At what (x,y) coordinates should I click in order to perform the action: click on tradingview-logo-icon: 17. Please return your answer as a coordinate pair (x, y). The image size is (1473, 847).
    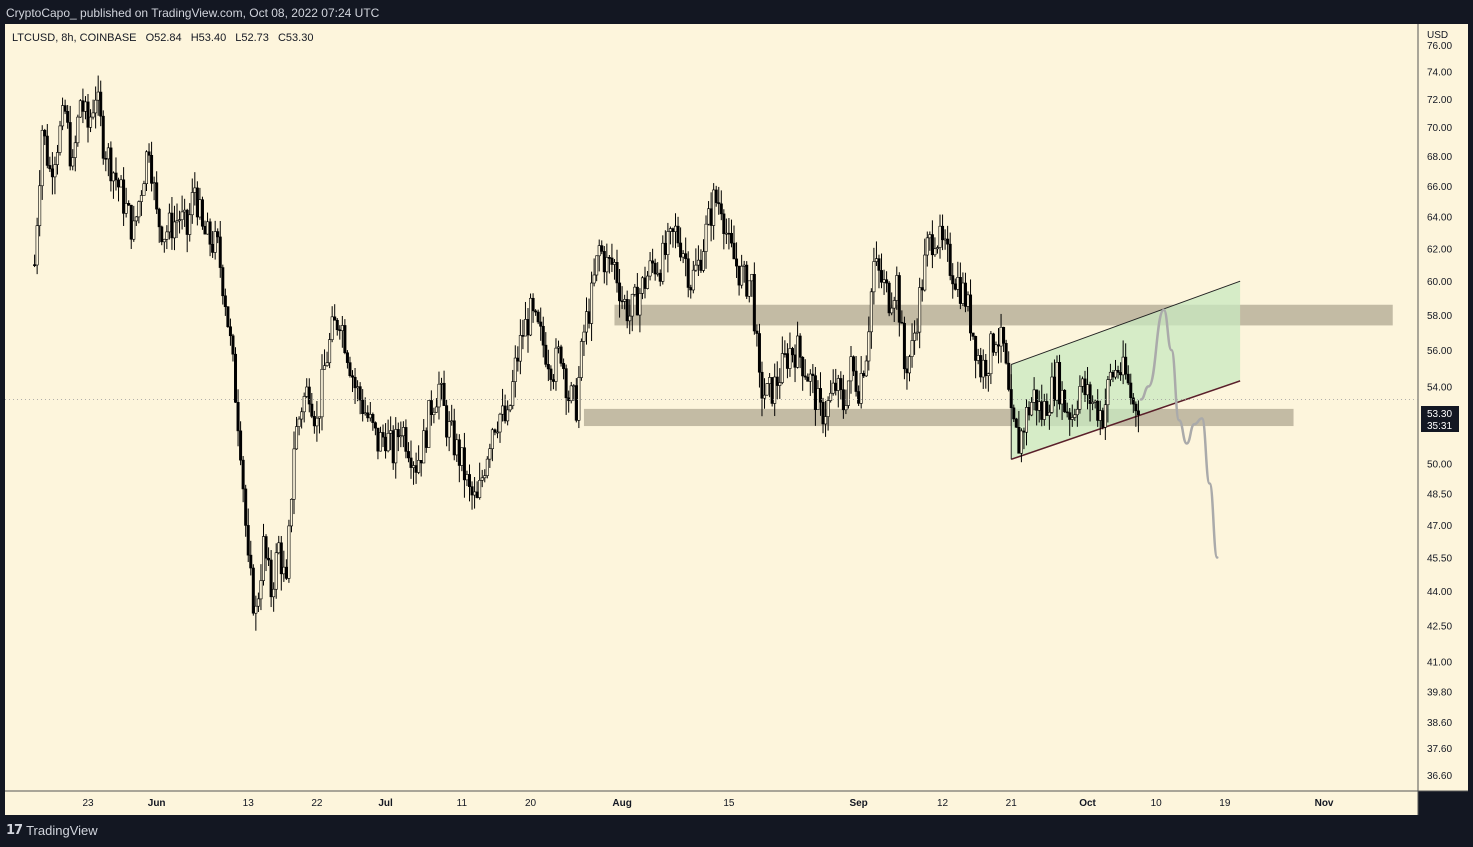
    Looking at the image, I should click on (14, 830).